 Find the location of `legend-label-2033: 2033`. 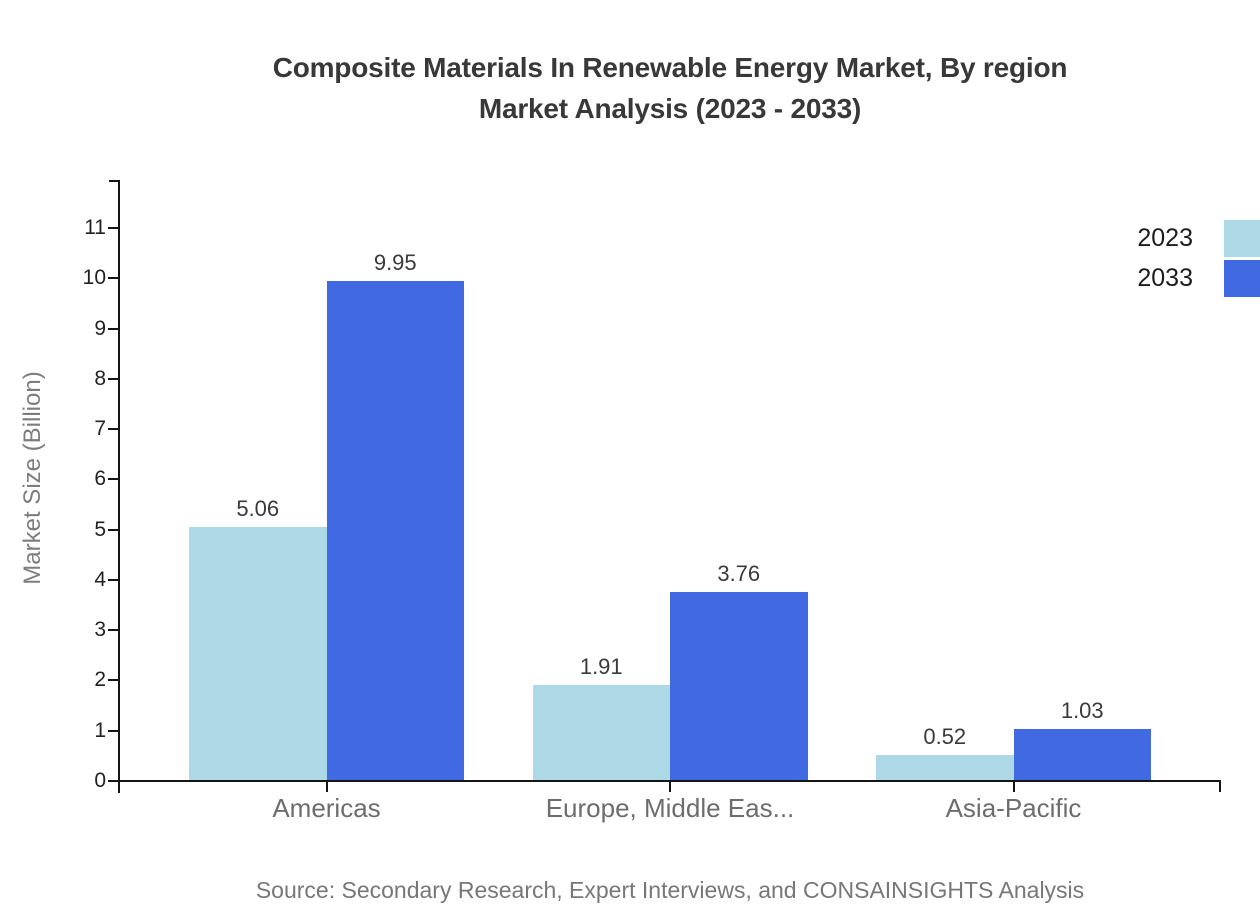

legend-label-2033: 2033 is located at coordinates (1165, 278).